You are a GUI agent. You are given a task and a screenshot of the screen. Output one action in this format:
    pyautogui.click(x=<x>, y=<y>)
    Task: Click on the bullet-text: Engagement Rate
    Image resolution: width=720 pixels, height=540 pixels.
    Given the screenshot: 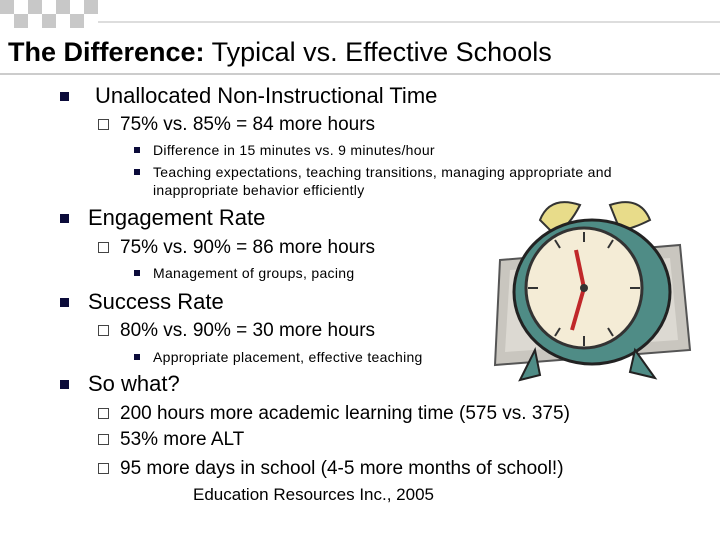 What is the action you would take?
    pyautogui.click(x=177, y=217)
    